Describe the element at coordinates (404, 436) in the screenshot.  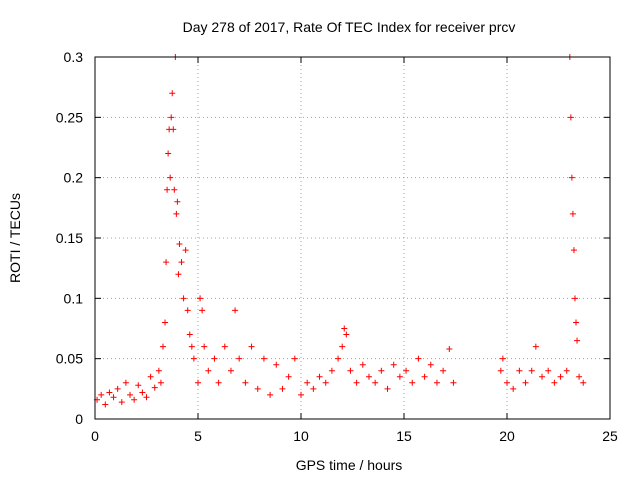
I see `x-tick-label: 15` at that location.